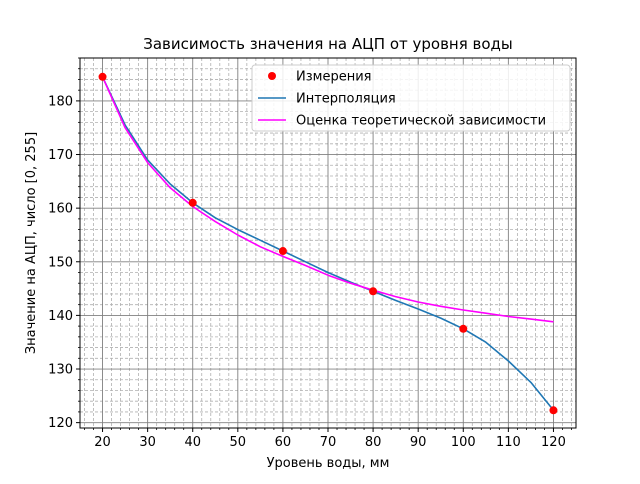  Describe the element at coordinates (553, 442) in the screenshot. I see `x-tick-label: 120` at that location.